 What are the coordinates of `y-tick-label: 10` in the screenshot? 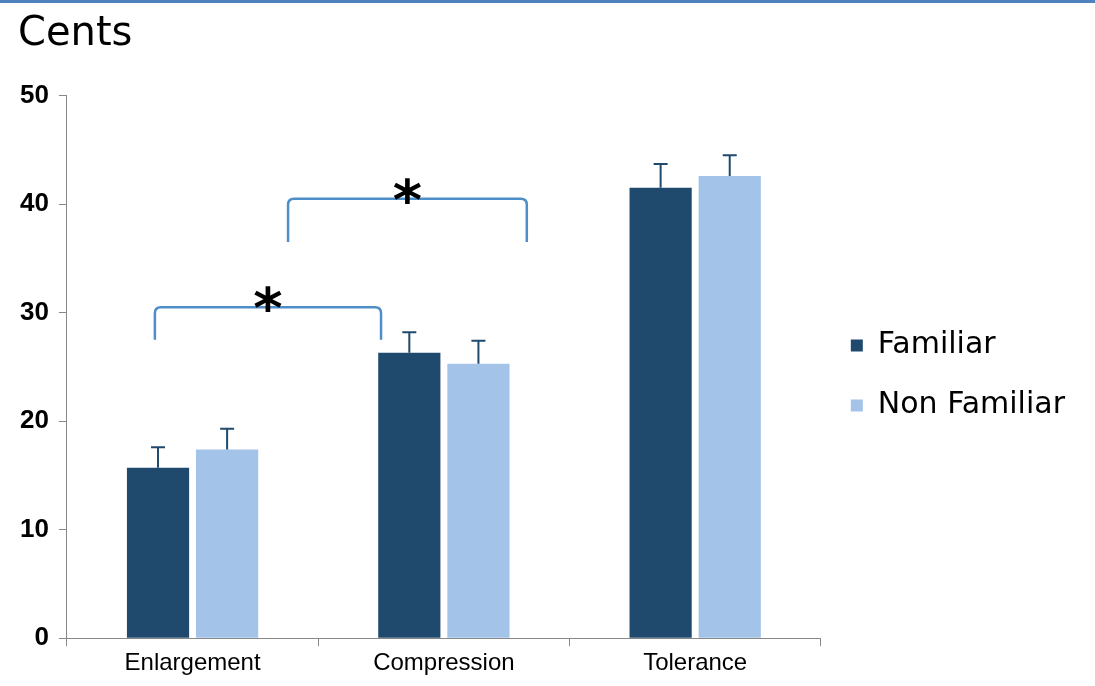 It's located at (34, 527).